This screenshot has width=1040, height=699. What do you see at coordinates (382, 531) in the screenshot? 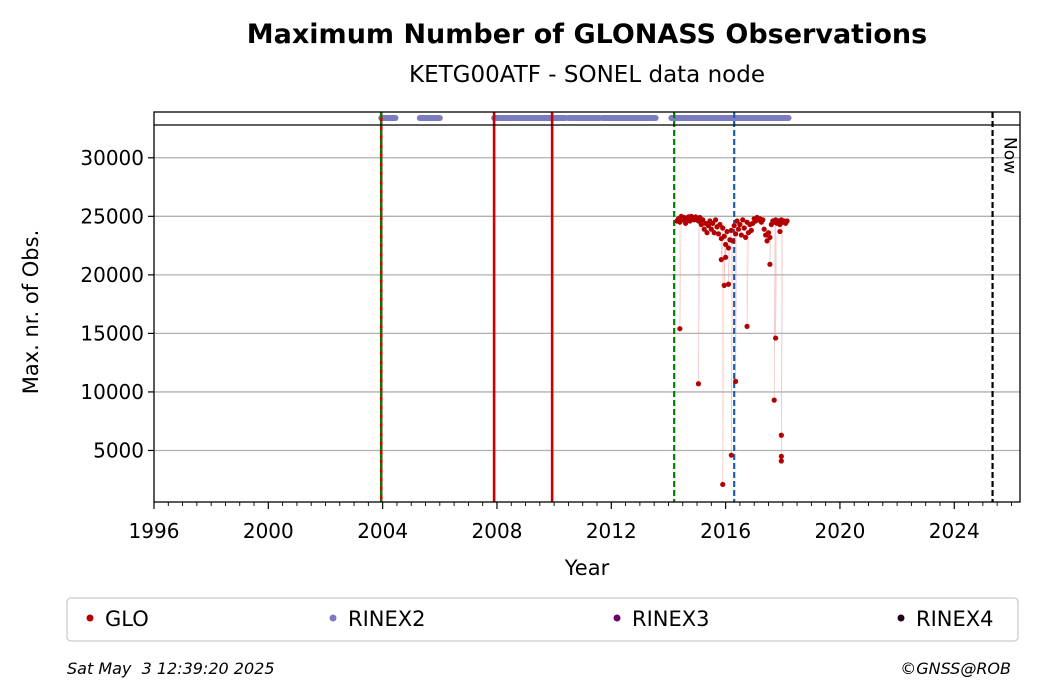
I see `x-tick-label-2004: 2004` at bounding box center [382, 531].